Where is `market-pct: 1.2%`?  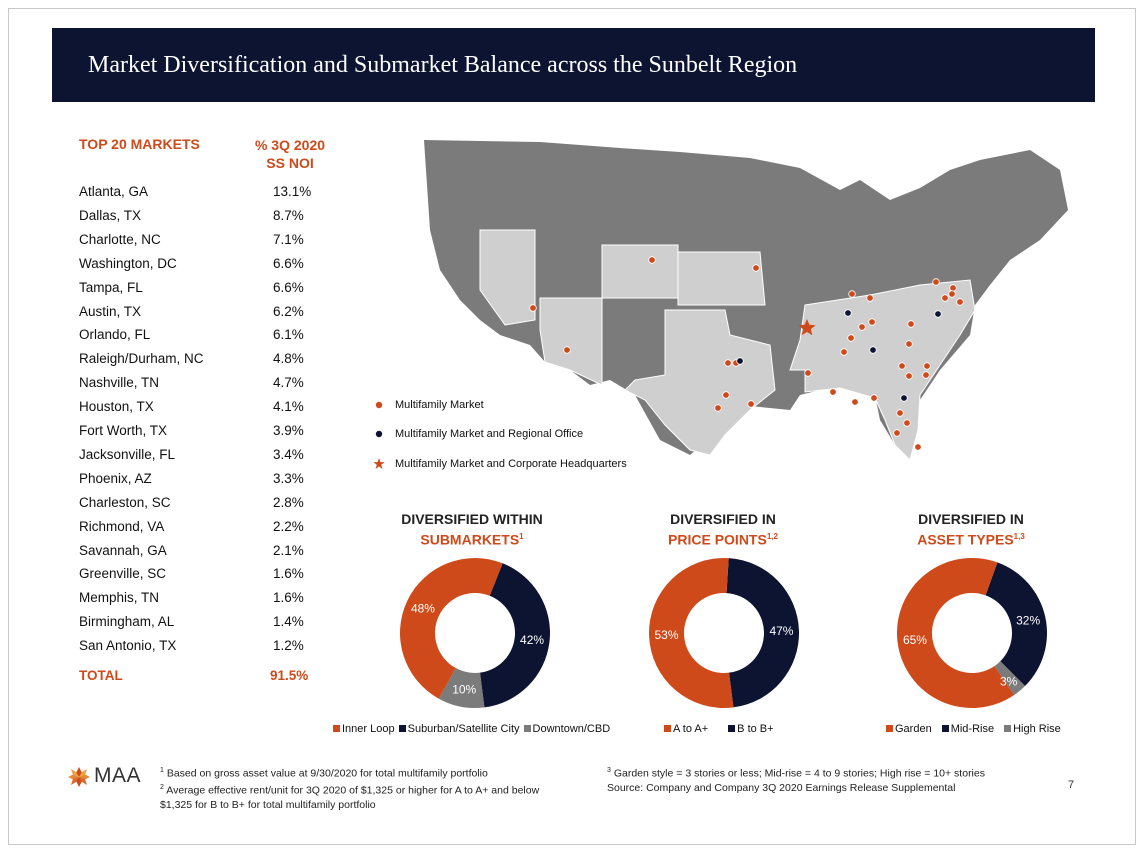 market-pct: 1.2% is located at coordinates (288, 646).